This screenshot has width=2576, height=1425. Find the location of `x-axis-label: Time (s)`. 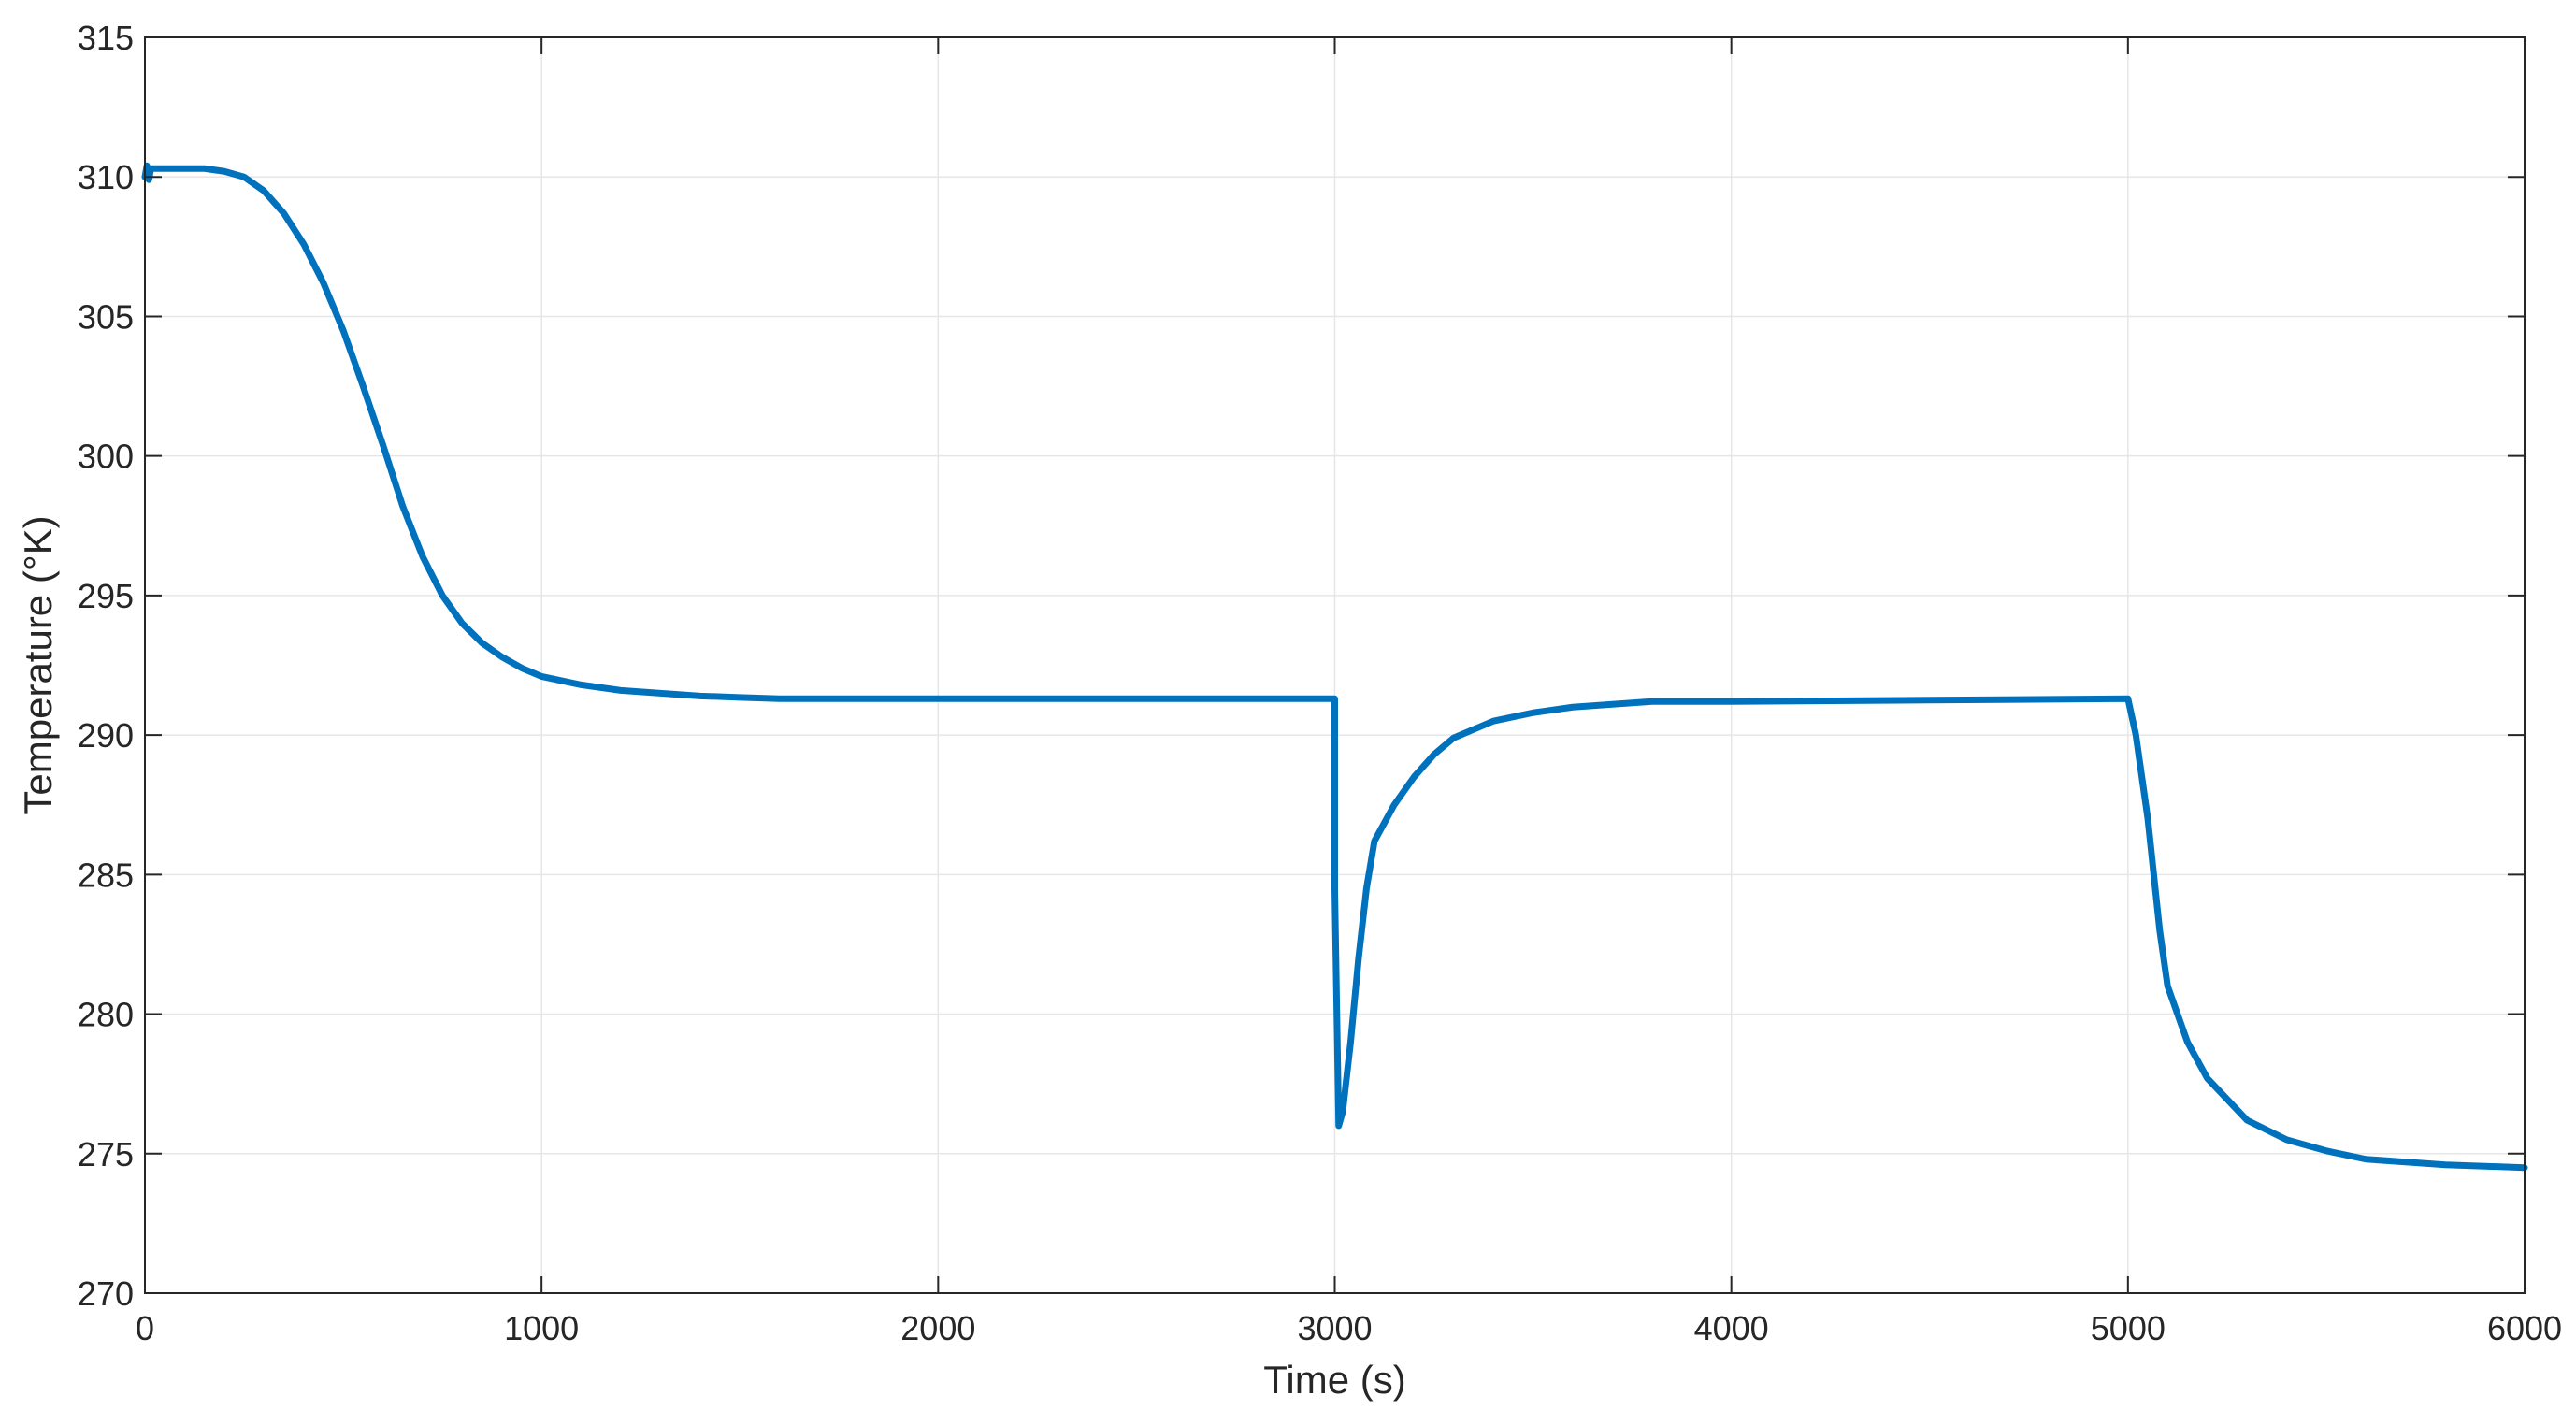

x-axis-label: Time (s) is located at coordinates (1334, 1380).